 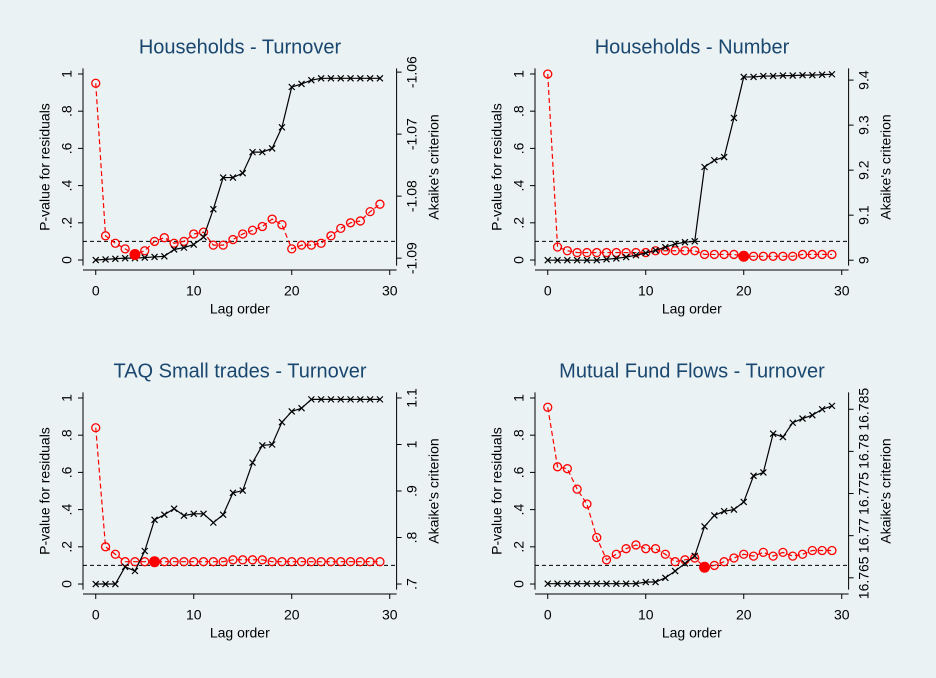 What do you see at coordinates (412, 537) in the screenshot?
I see `y2-tick-label: .8` at bounding box center [412, 537].